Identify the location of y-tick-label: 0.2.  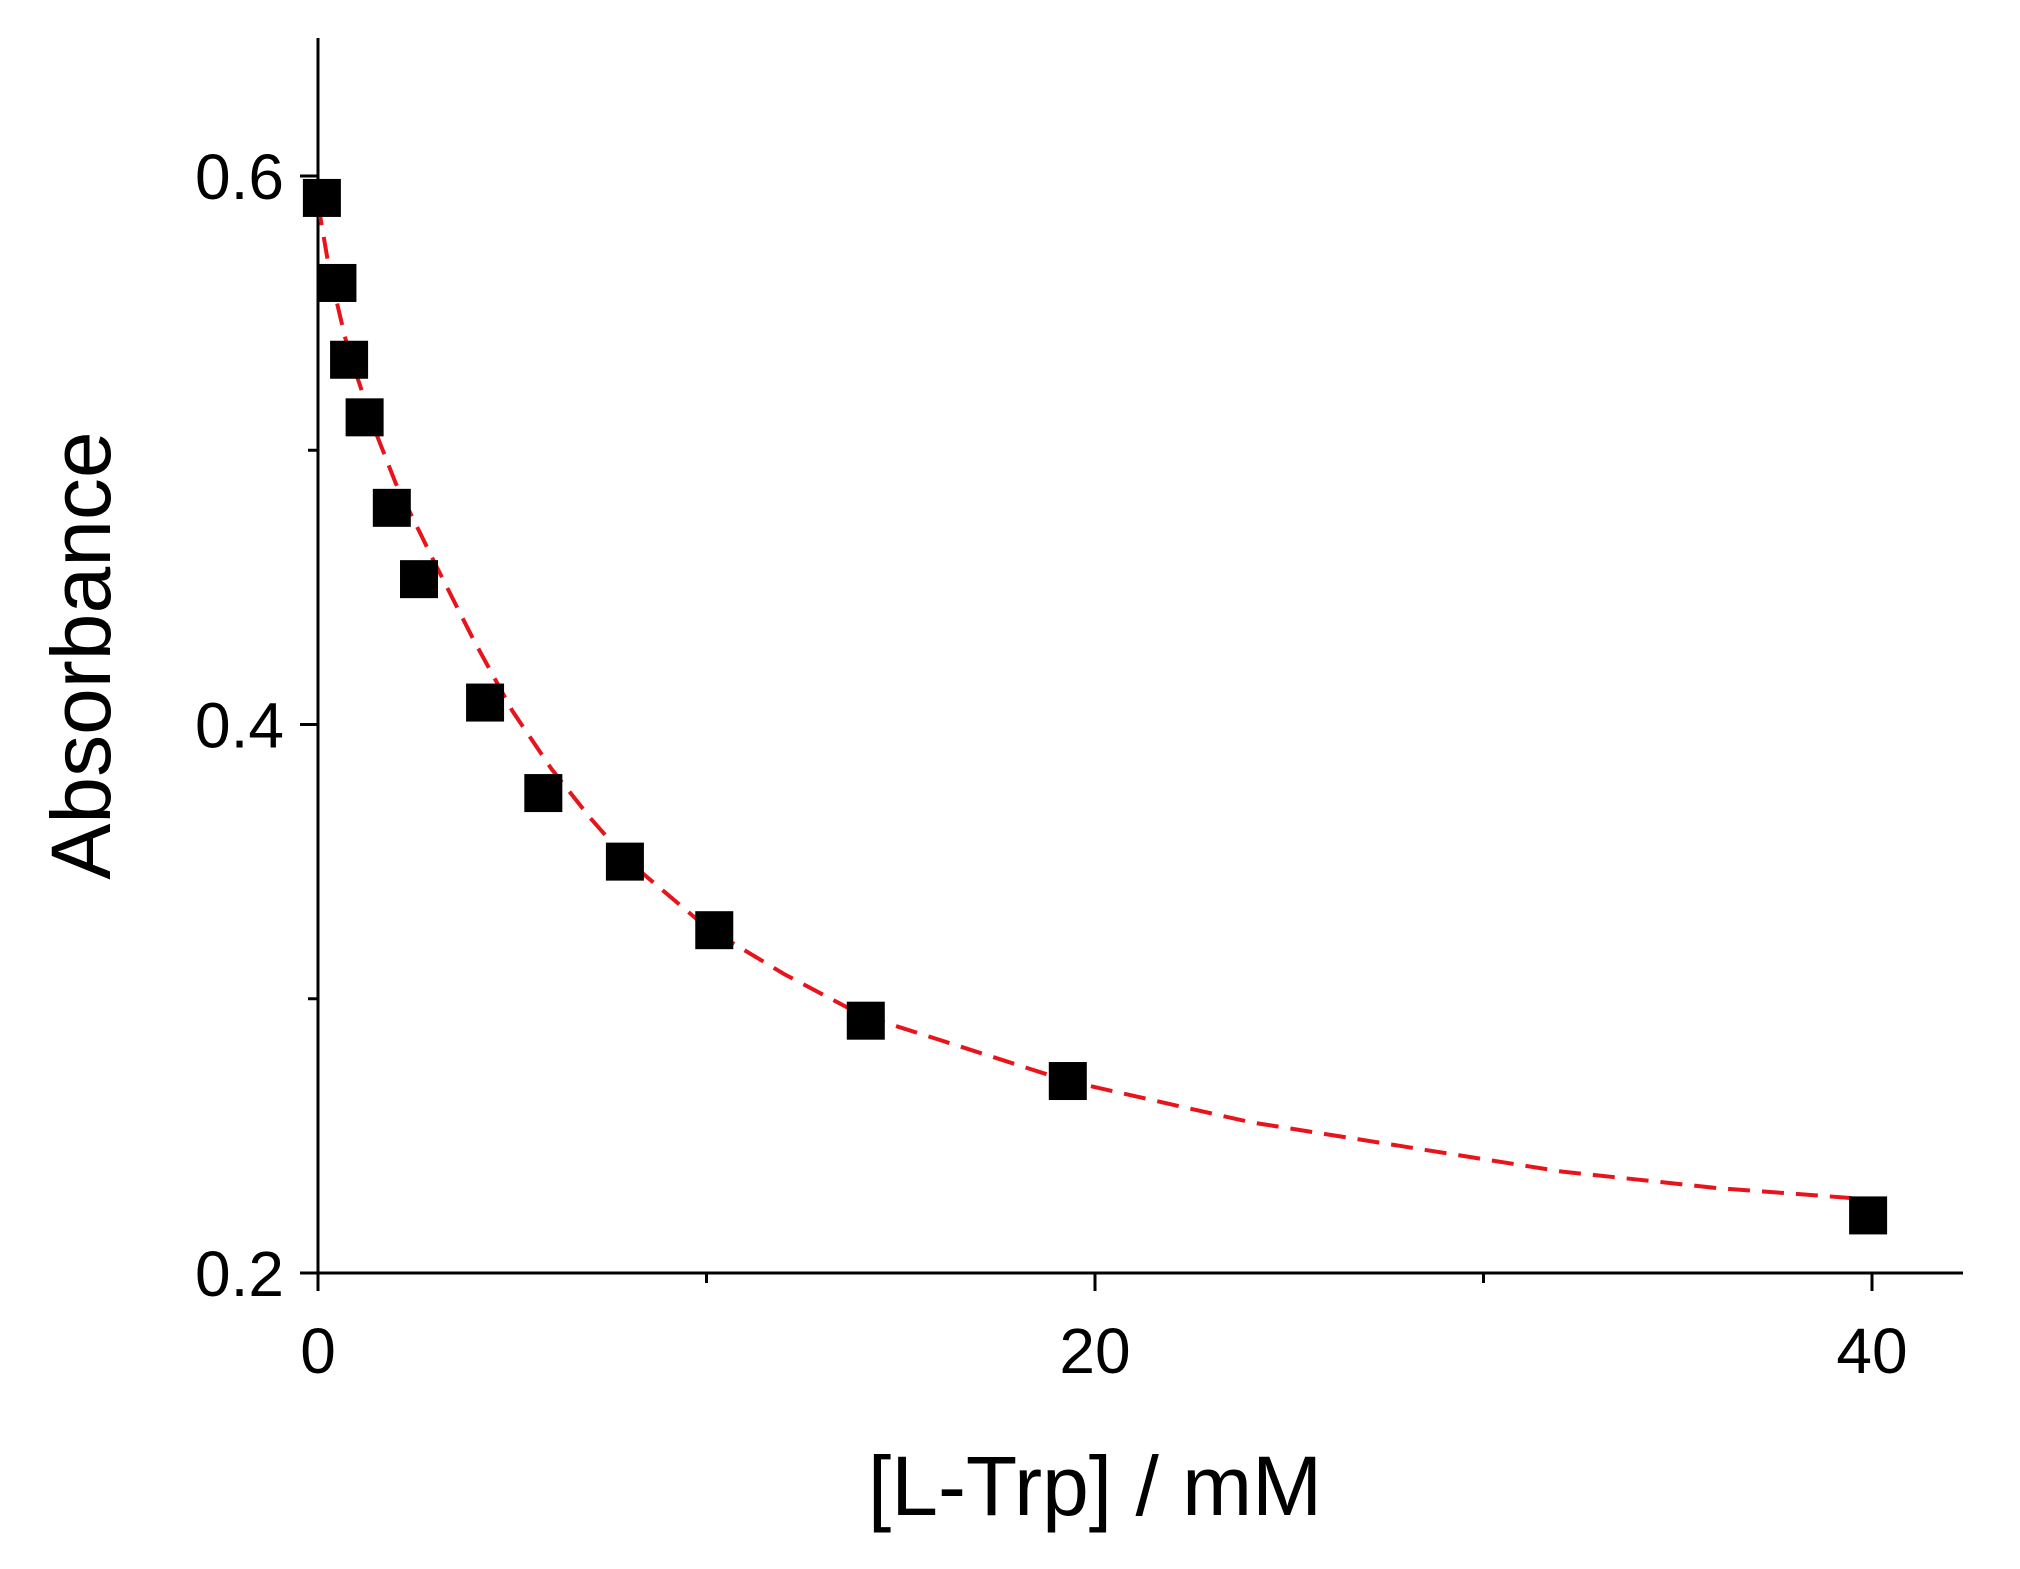
(239, 1274).